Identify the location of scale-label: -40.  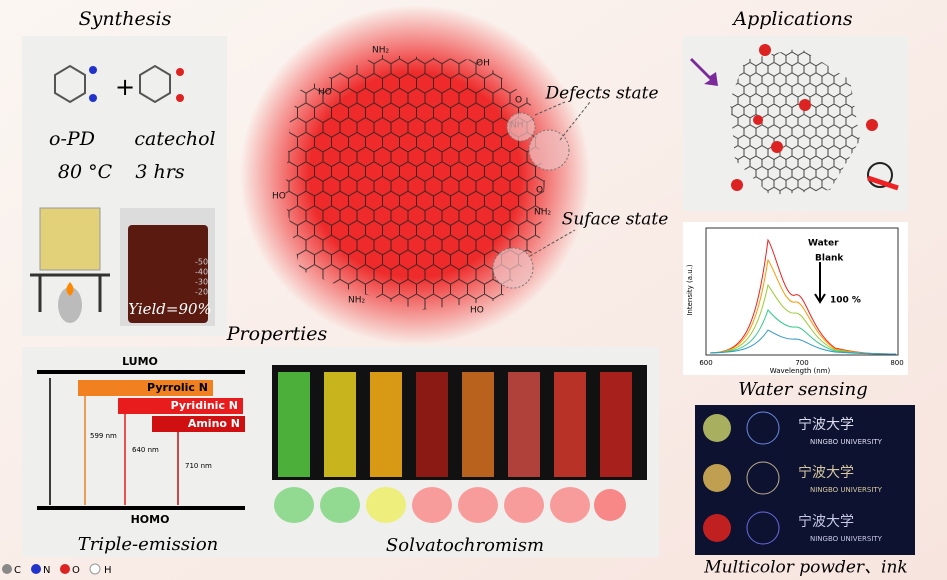
(201, 272).